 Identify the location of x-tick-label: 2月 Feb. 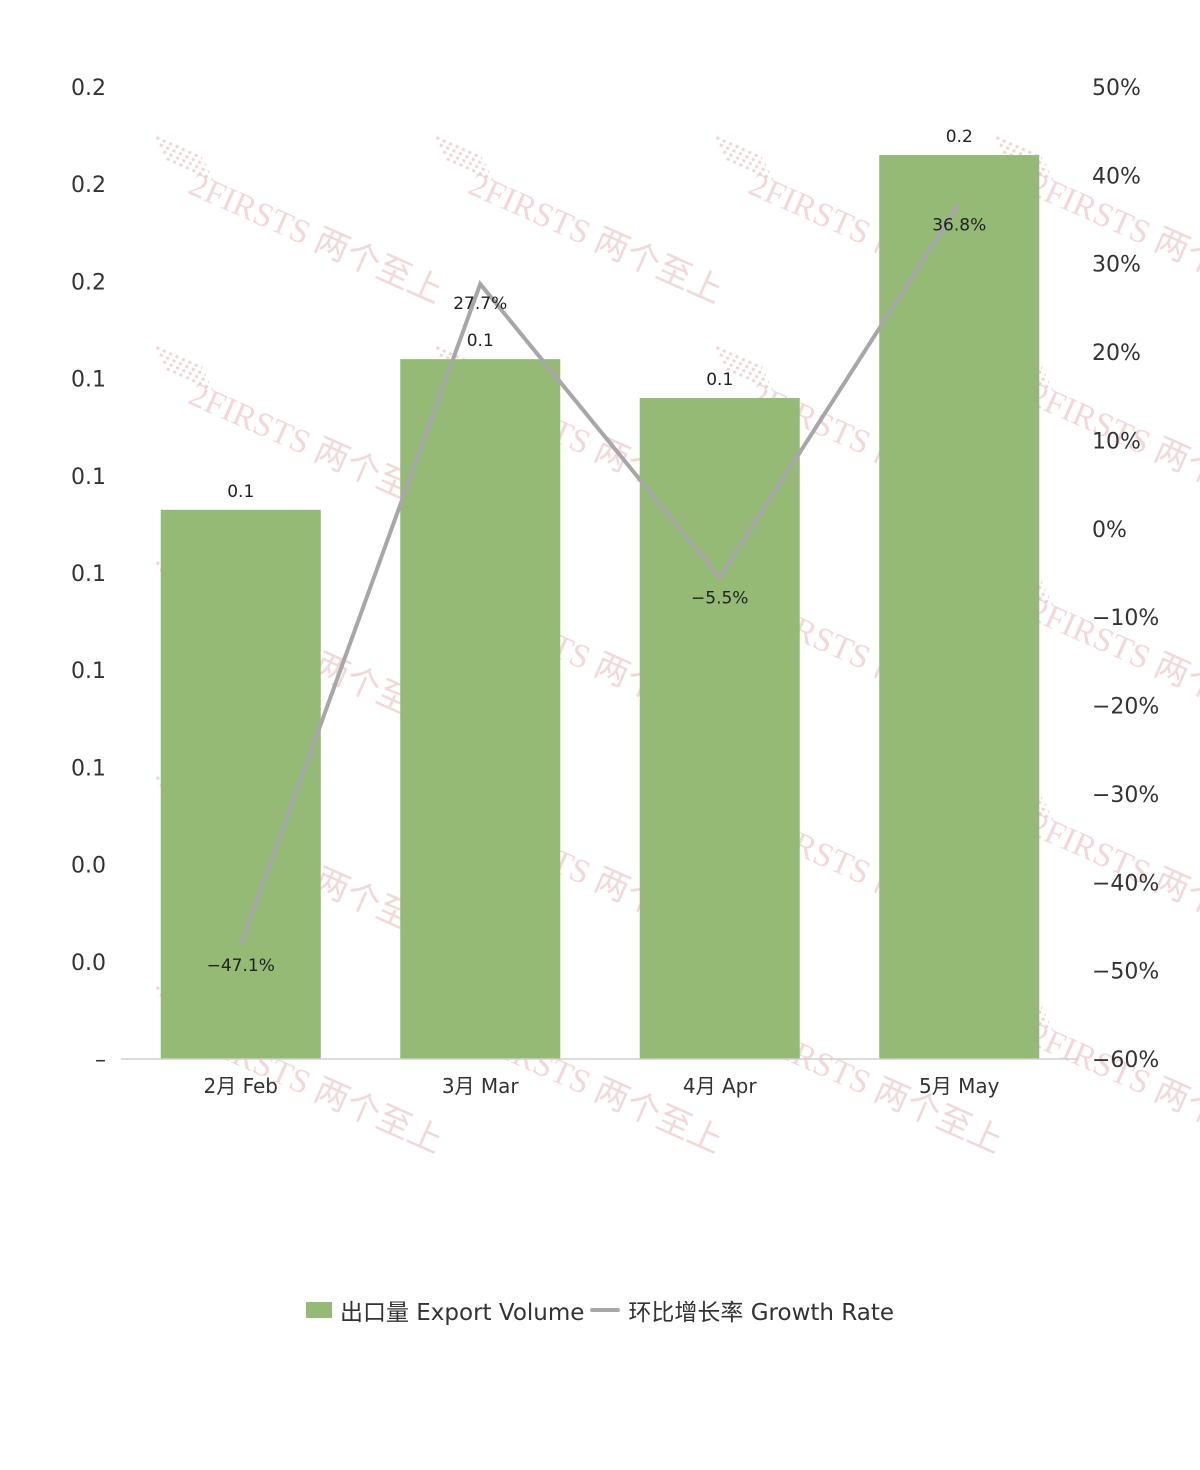
(241, 1086).